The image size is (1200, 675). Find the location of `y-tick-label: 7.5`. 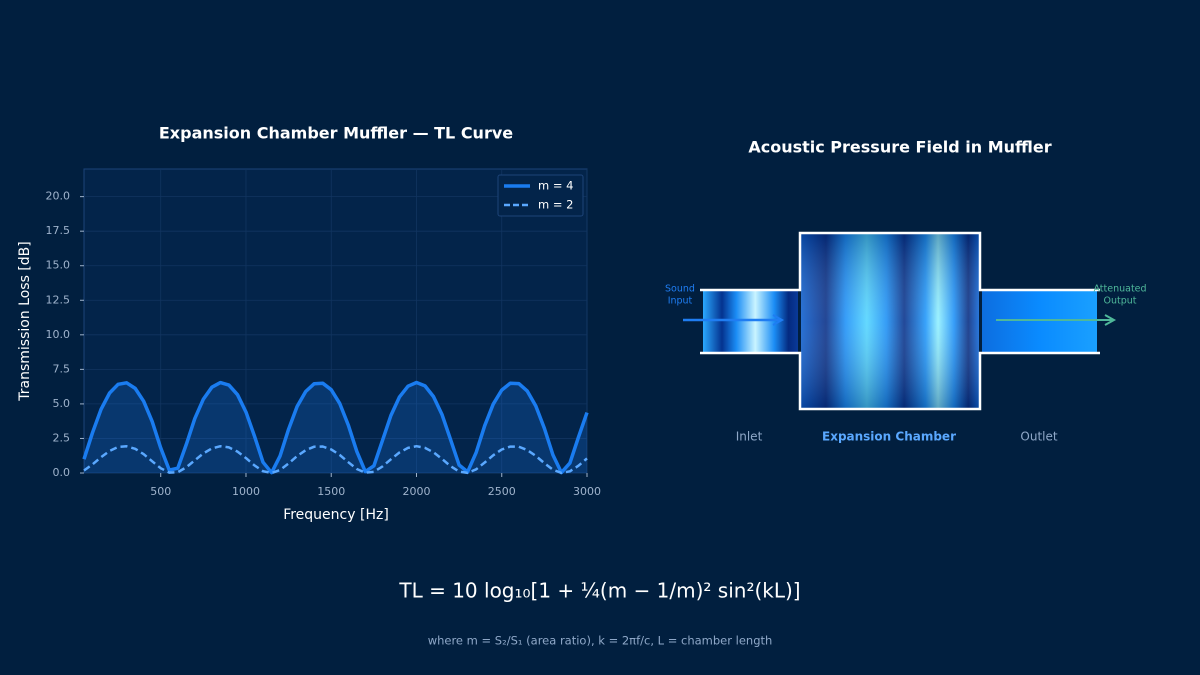

y-tick-label: 7.5 is located at coordinates (62, 368).